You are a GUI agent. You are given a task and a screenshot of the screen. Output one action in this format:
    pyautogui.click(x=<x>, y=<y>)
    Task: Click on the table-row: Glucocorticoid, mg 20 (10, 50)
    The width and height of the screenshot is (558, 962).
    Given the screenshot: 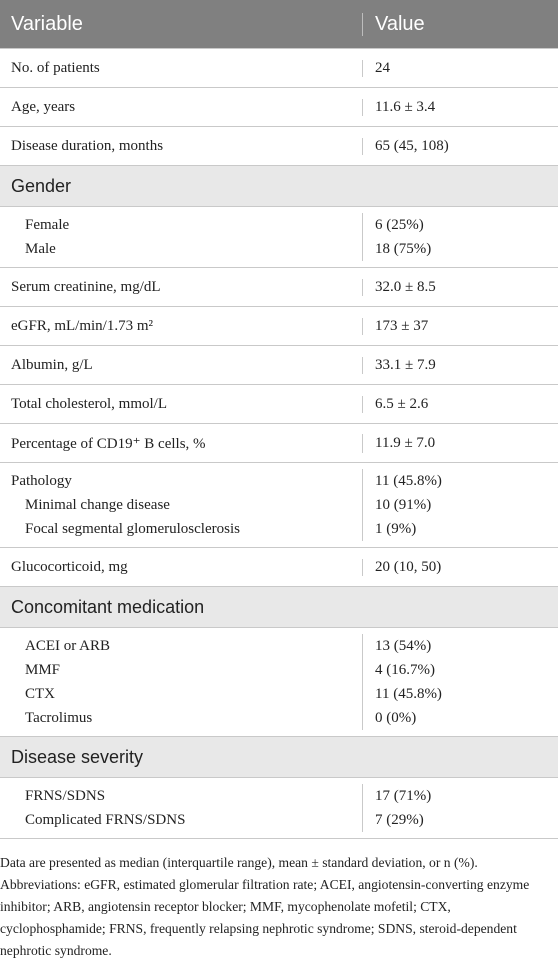 What is the action you would take?
    pyautogui.click(x=279, y=566)
    